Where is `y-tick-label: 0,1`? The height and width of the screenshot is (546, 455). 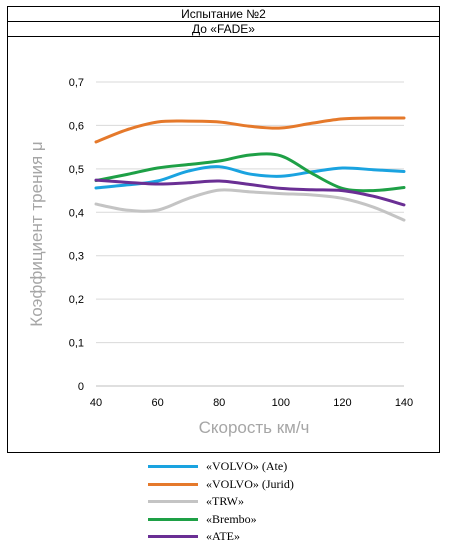 y-tick-label: 0,1 is located at coordinates (76, 344).